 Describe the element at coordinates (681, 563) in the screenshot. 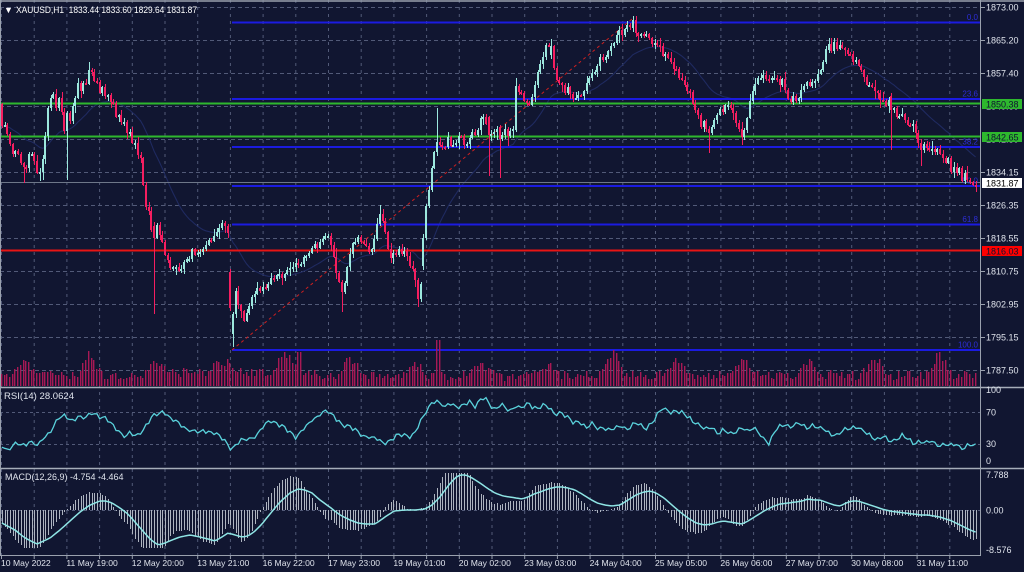

I see `svg-text: 25 May 05:00` at that location.